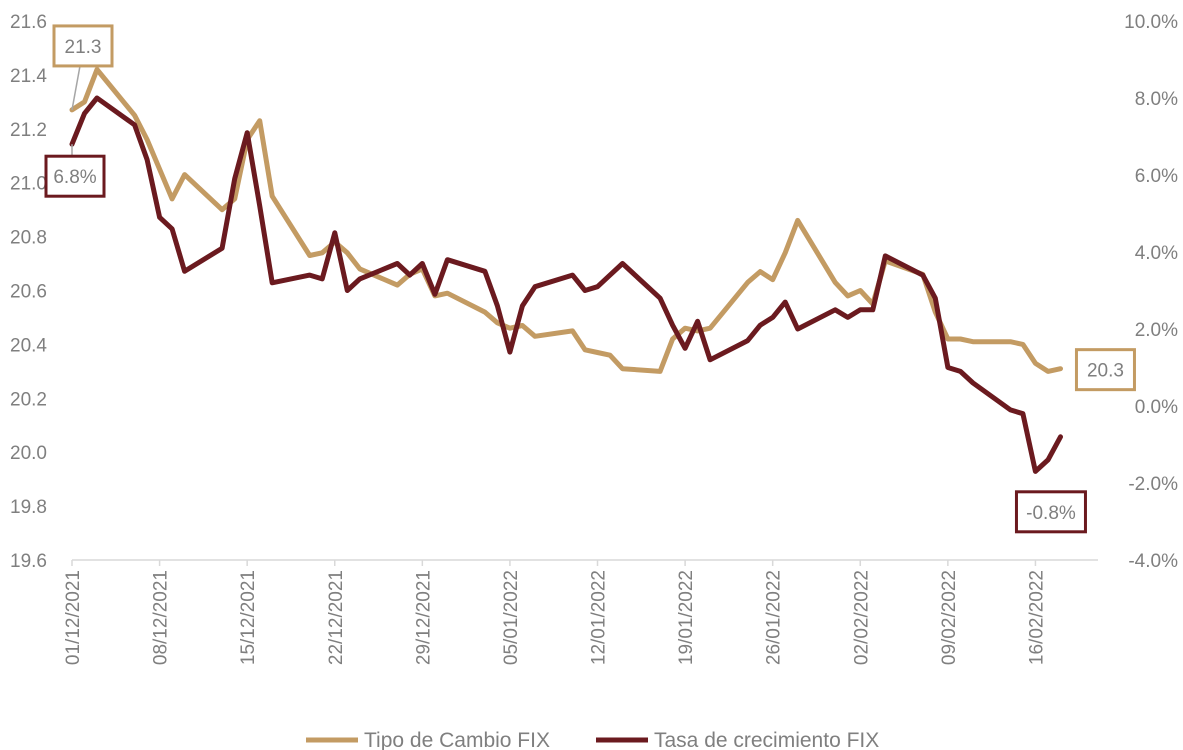 This screenshot has height=750, width=1183. What do you see at coordinates (766, 739) in the screenshot?
I see `legend-label-tasa-de-crecimiento: Tasa de crecimiento FIX` at bounding box center [766, 739].